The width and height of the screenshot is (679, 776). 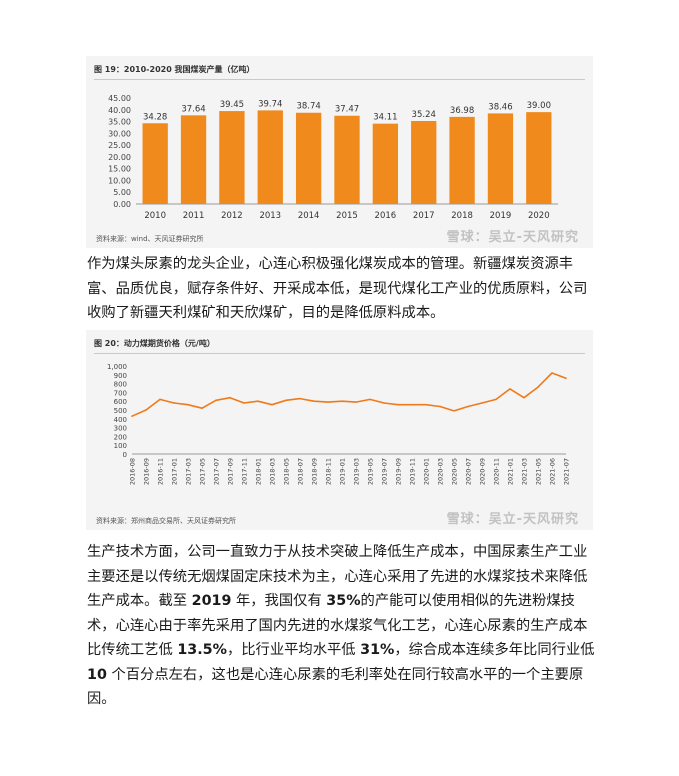 What do you see at coordinates (329, 471) in the screenshot?
I see `x-tick-label: 2018-11` at bounding box center [329, 471].